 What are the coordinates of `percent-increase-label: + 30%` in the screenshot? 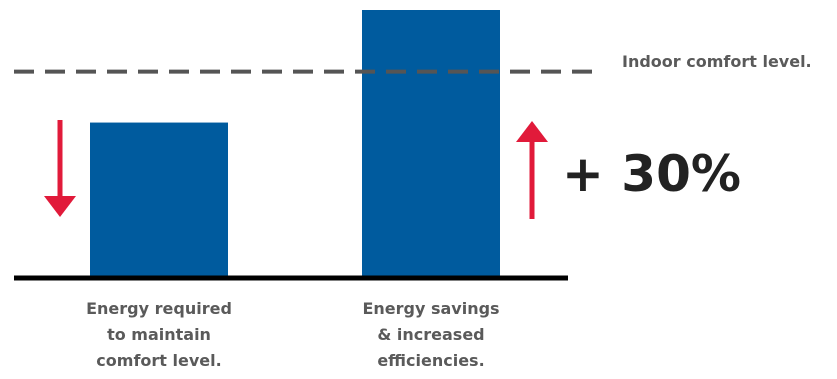 It's located at (651, 174).